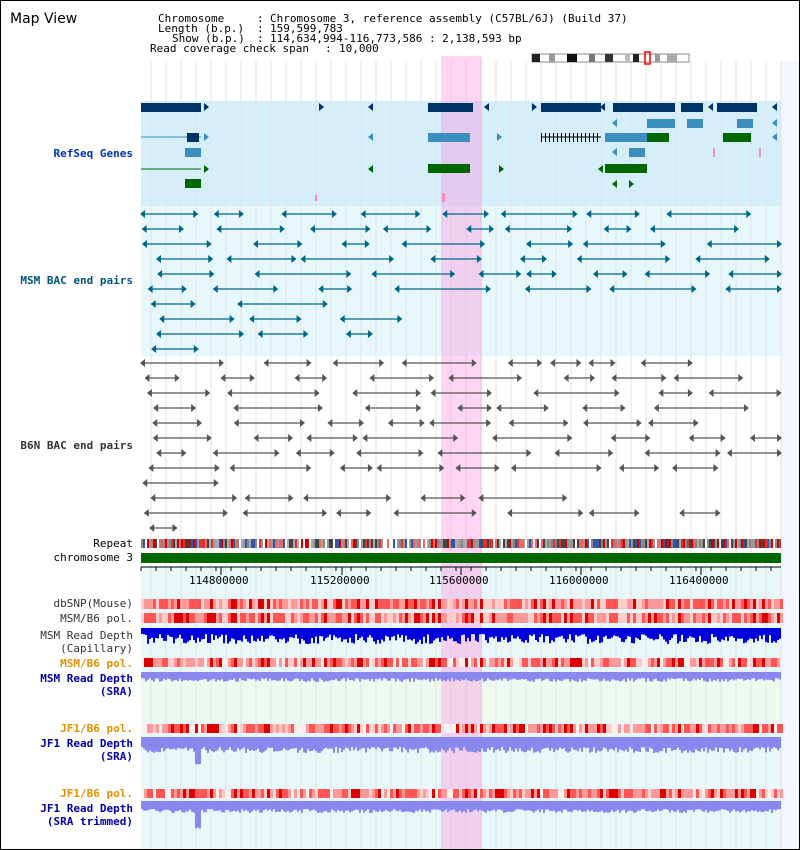 This screenshot has height=850, width=800. What do you see at coordinates (76, 280) in the screenshot?
I see `track-label-msm-bac: MSM BAC end pairs` at bounding box center [76, 280].